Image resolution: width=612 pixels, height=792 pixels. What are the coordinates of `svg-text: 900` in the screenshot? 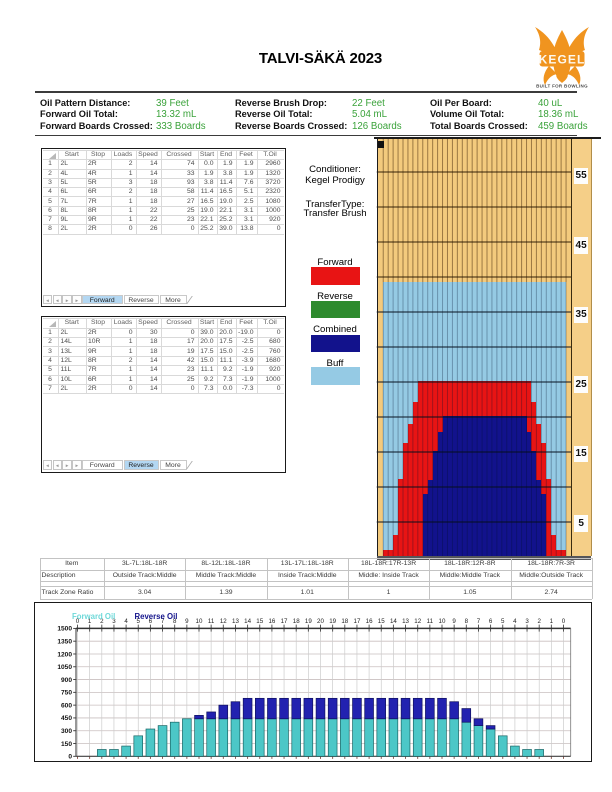 It's located at (66, 680).